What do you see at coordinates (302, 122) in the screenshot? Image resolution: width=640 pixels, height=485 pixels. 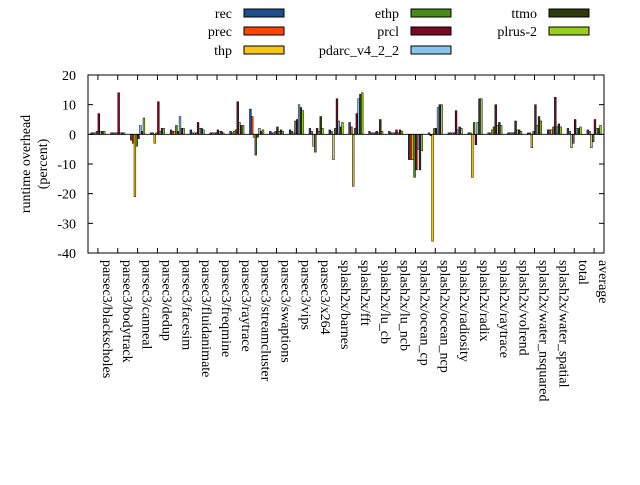 I see `bar-plrus-2-parsec3/vips` at bounding box center [302, 122].